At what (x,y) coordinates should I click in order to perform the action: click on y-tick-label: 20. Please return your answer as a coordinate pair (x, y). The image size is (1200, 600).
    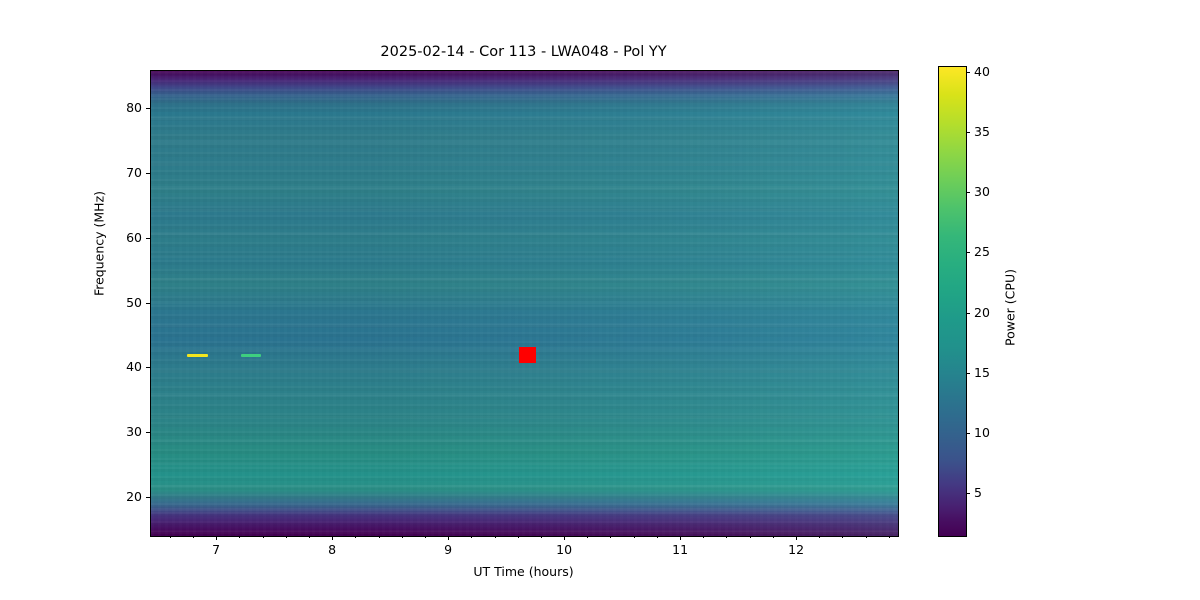
    Looking at the image, I should click on (134, 497).